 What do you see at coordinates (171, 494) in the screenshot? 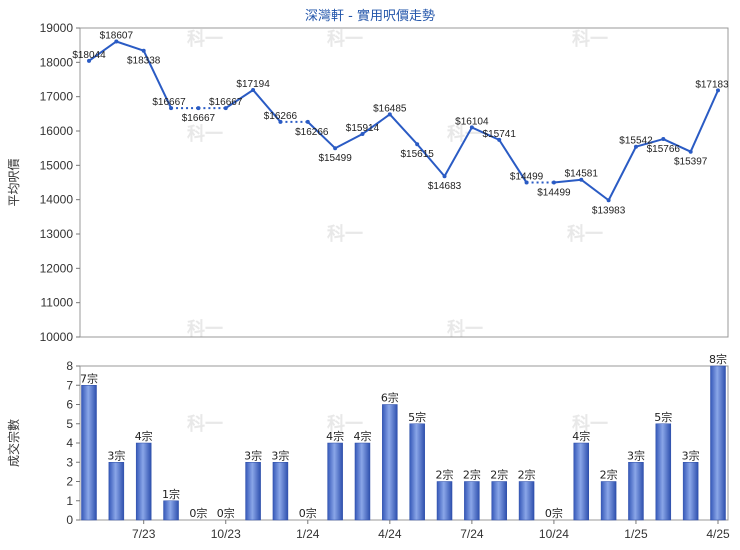
I see `count-bar-label: 1宗` at bounding box center [171, 494].